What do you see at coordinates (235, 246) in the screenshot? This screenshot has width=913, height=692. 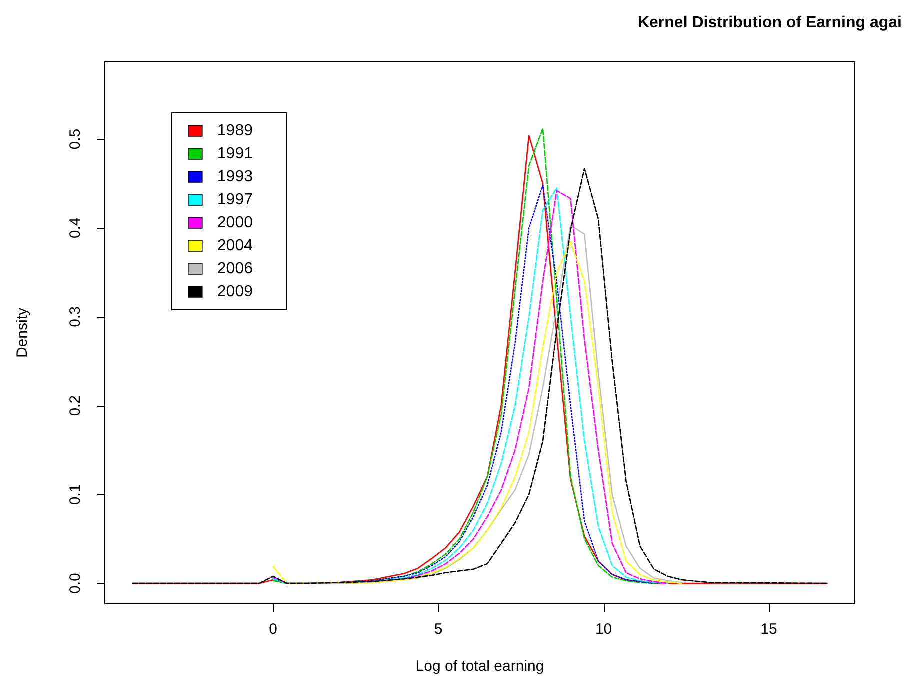 I see `legend-label: 2004` at bounding box center [235, 246].